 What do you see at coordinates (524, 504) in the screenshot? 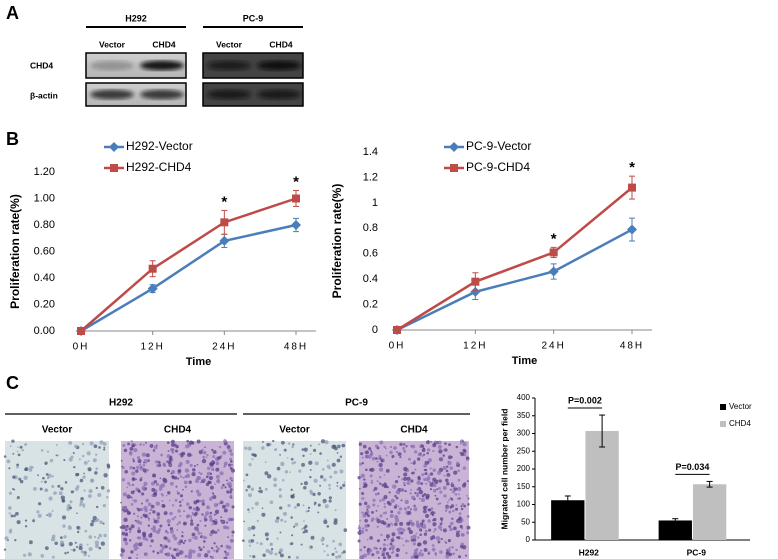
I see `y-tick-label: 100` at bounding box center [524, 504].